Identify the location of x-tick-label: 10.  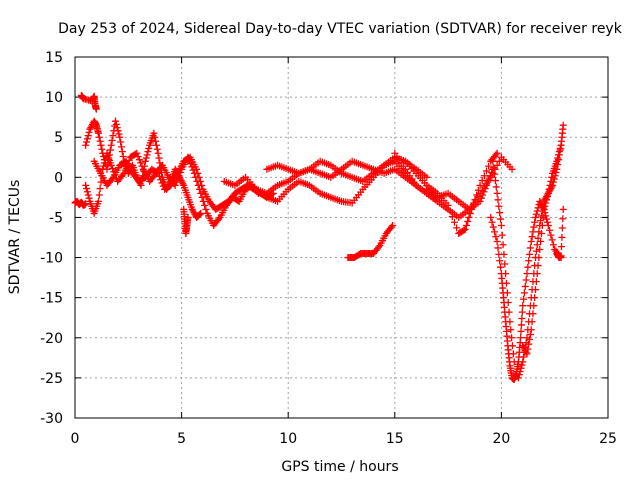
(288, 439).